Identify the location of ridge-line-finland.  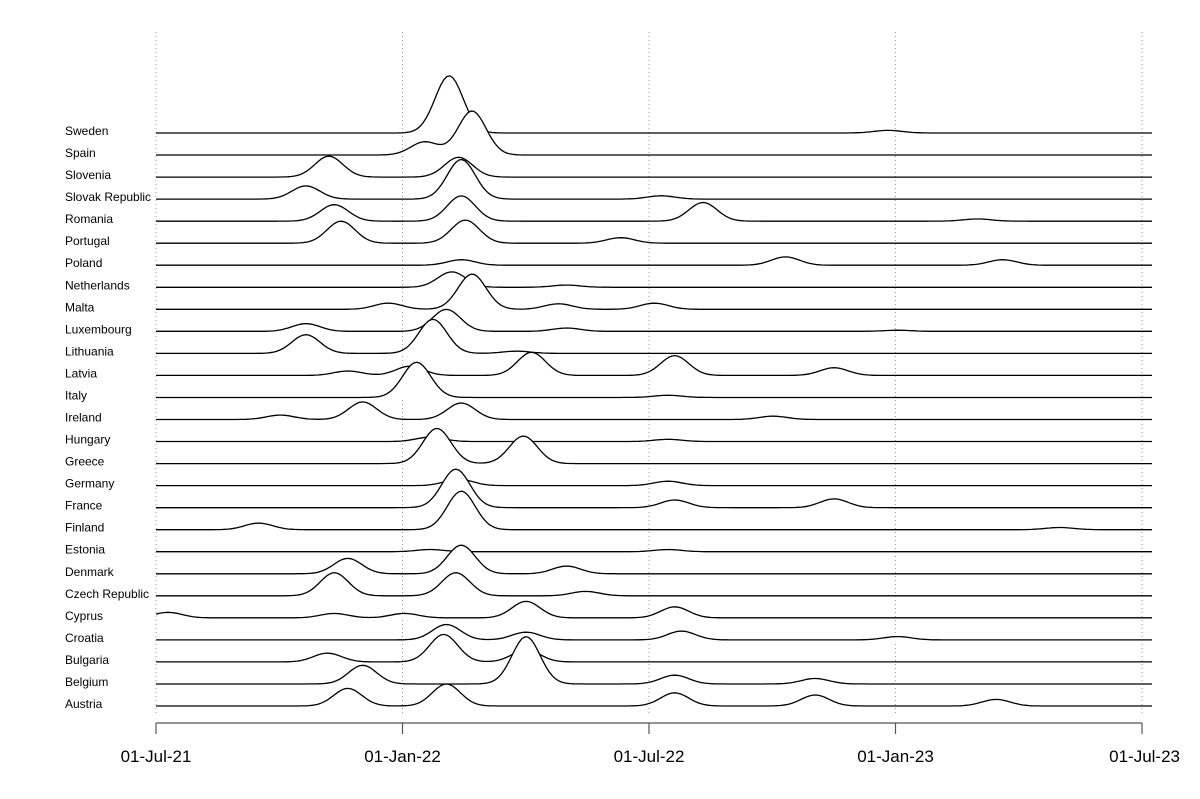
(654, 510).